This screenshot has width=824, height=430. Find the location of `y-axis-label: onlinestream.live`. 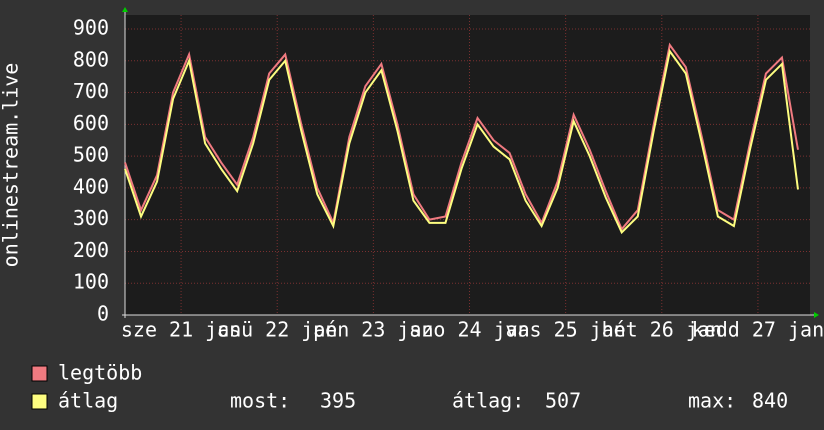

y-axis-label: onlinestream.live is located at coordinates (11, 165).